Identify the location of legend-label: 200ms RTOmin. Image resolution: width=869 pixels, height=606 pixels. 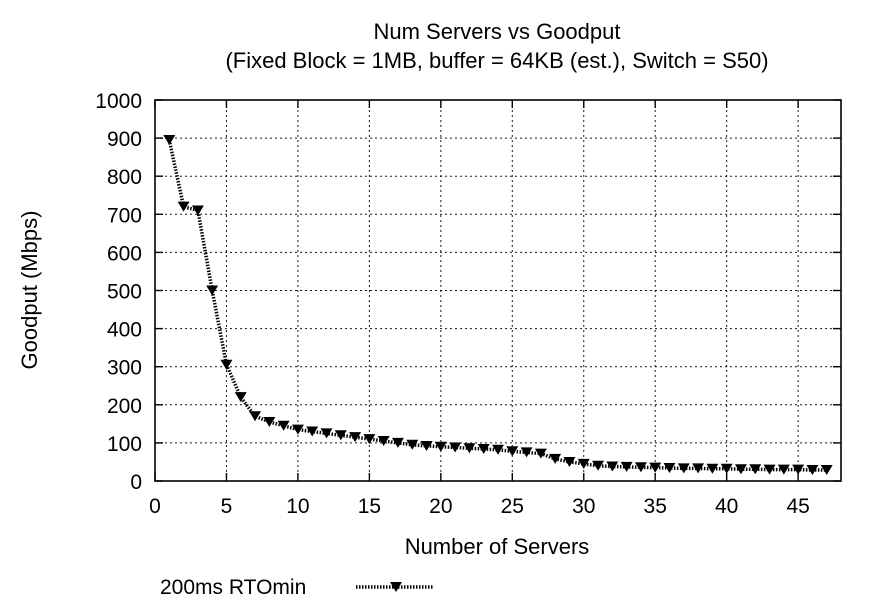
(233, 587).